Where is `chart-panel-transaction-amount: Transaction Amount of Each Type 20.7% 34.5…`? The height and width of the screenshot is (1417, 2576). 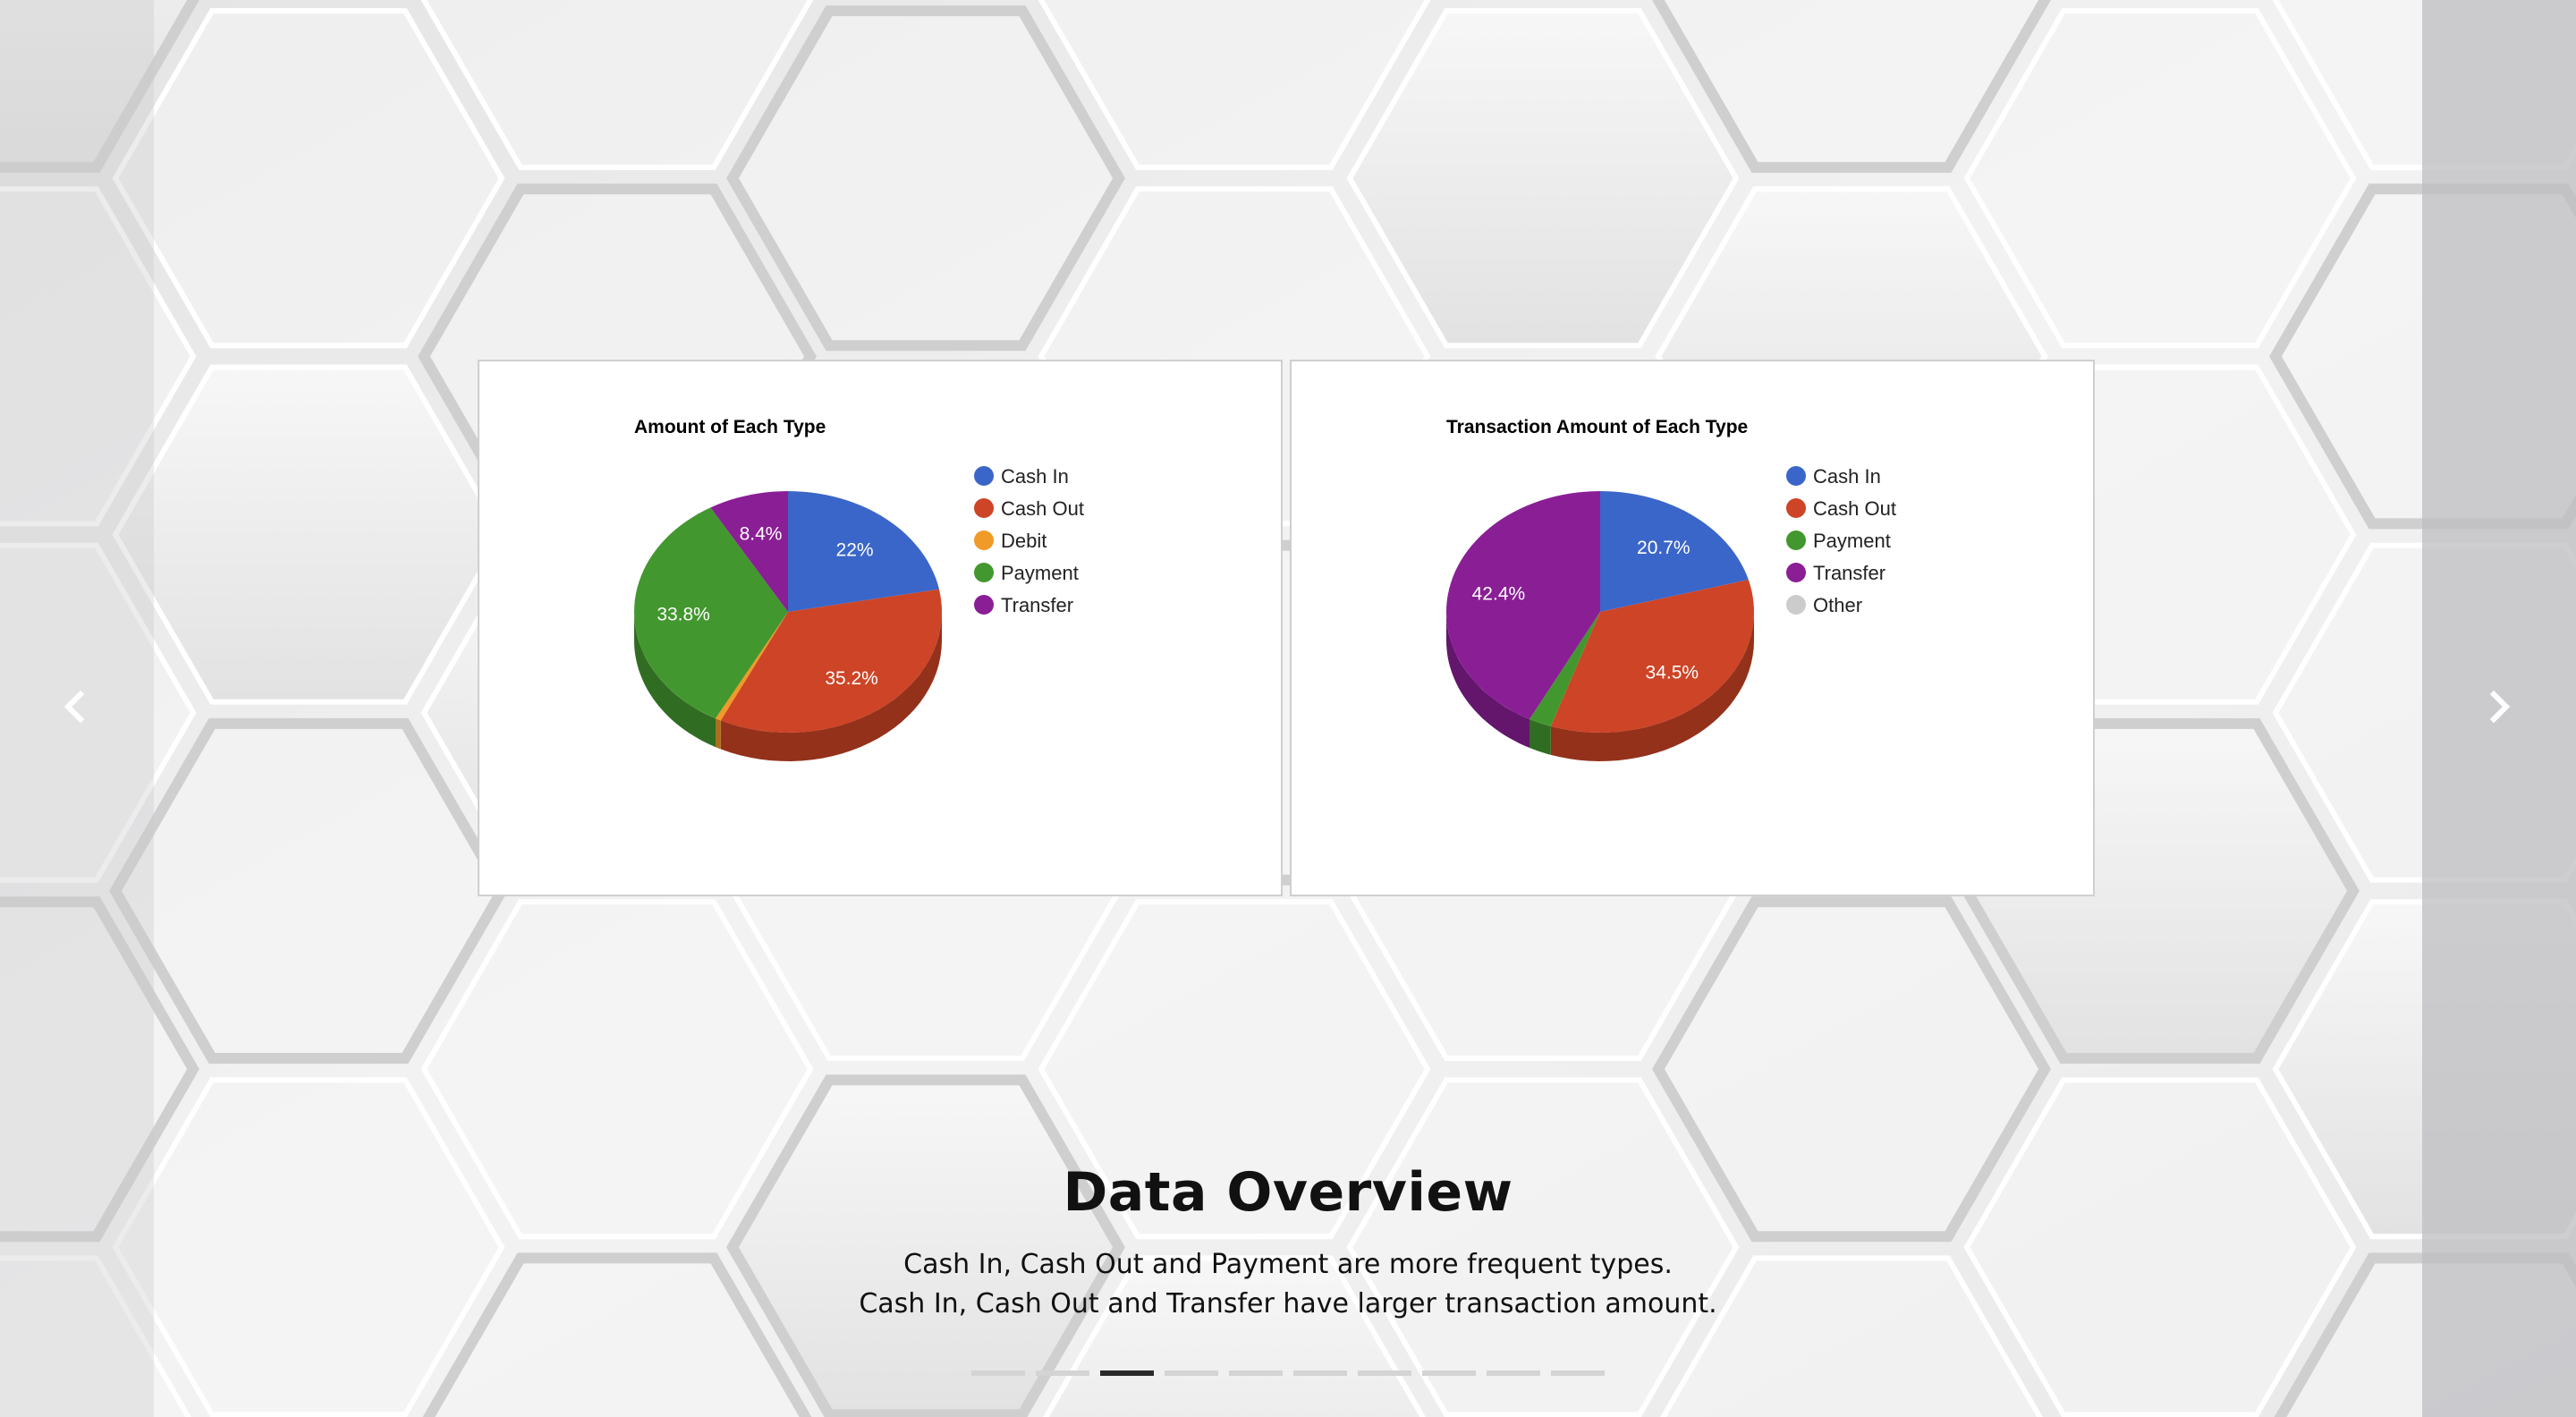
chart-panel-transaction-amount: Transaction Amount of Each Type 20.7% 34.5… is located at coordinates (1692, 628).